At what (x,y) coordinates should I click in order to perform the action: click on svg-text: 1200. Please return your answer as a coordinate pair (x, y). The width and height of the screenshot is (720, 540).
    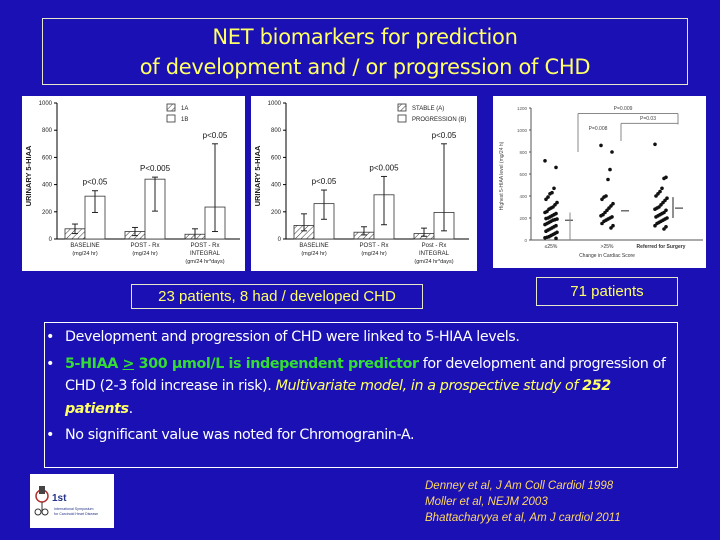
    Looking at the image, I should click on (522, 108).